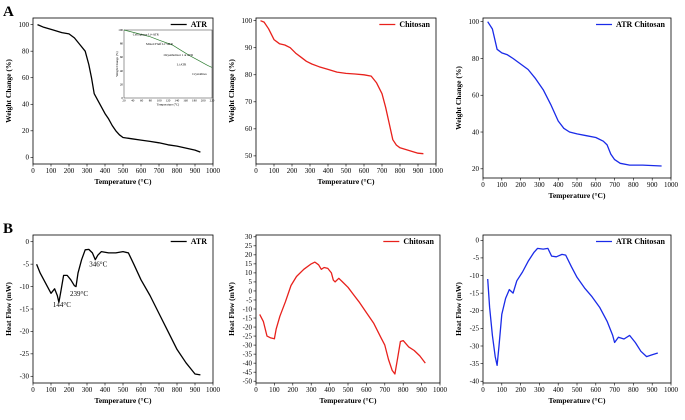 This screenshot has height=420, width=685. What do you see at coordinates (249, 246) in the screenshot?
I see `y-tick-label: 25` at bounding box center [249, 246].